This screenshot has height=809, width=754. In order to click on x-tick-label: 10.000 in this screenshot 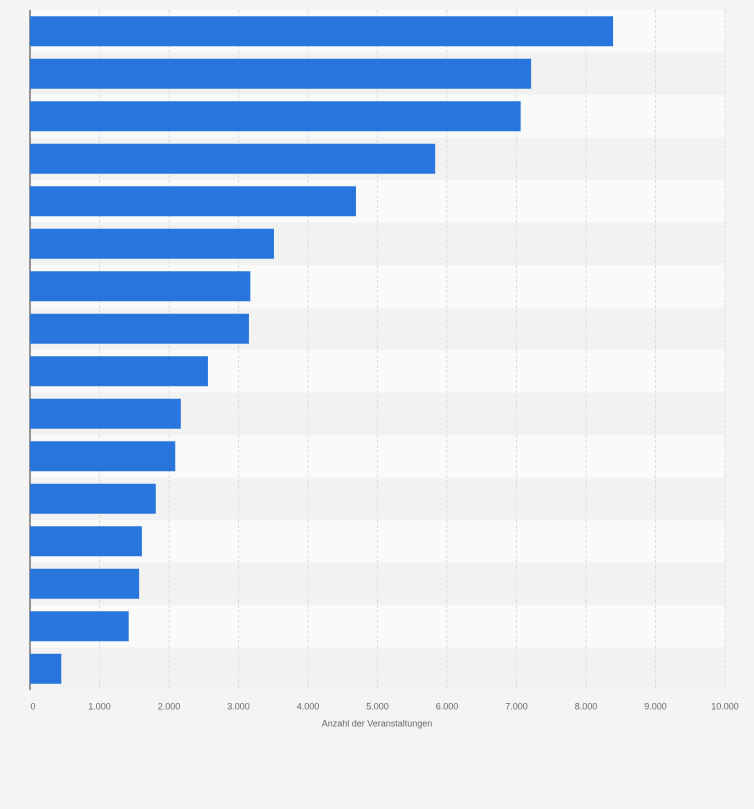, I will do `click(725, 706)`.